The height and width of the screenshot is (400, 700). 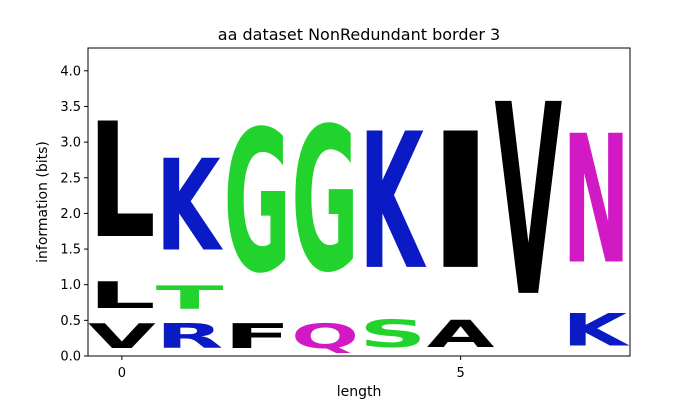 I want to click on logo-letter-a: A, so click(x=461, y=334).